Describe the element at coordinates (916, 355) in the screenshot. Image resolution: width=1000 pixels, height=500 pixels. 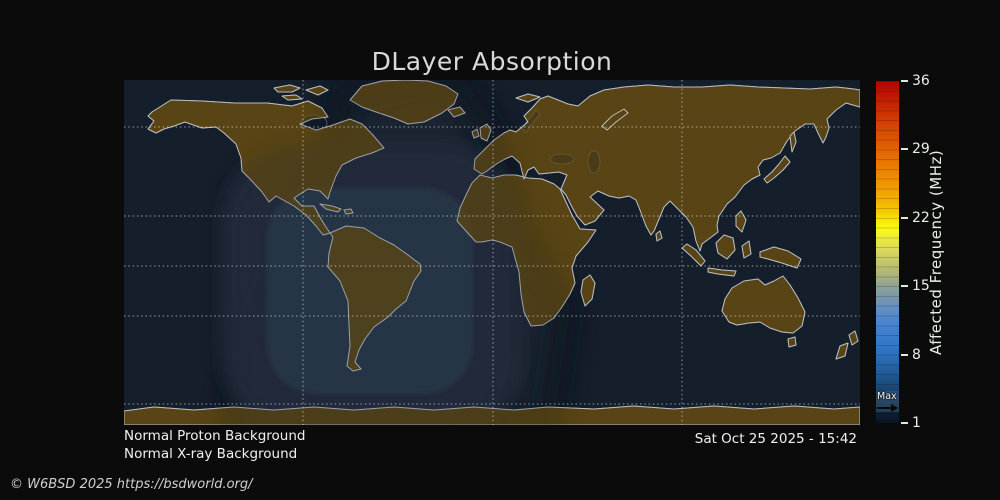
I see `colorbar-tick-label: 8` at that location.